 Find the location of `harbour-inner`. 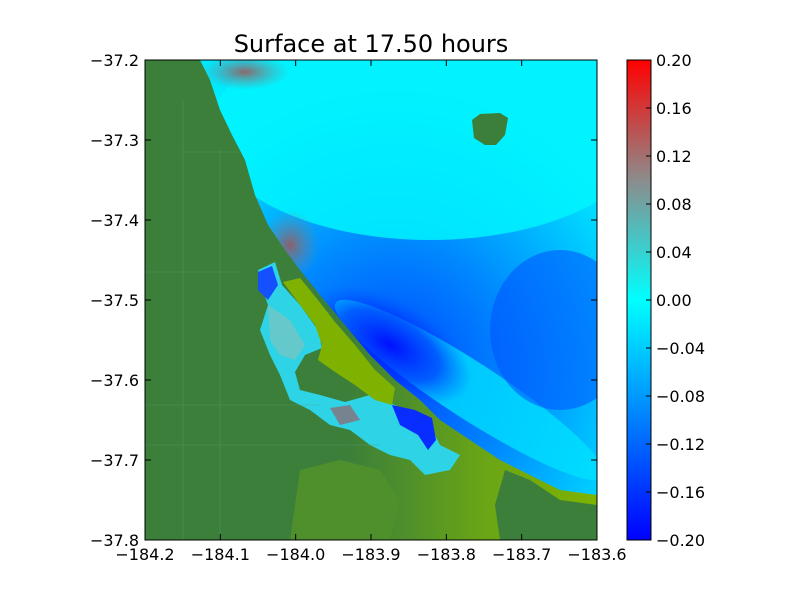

harbour-inner is located at coordinates (286, 332).